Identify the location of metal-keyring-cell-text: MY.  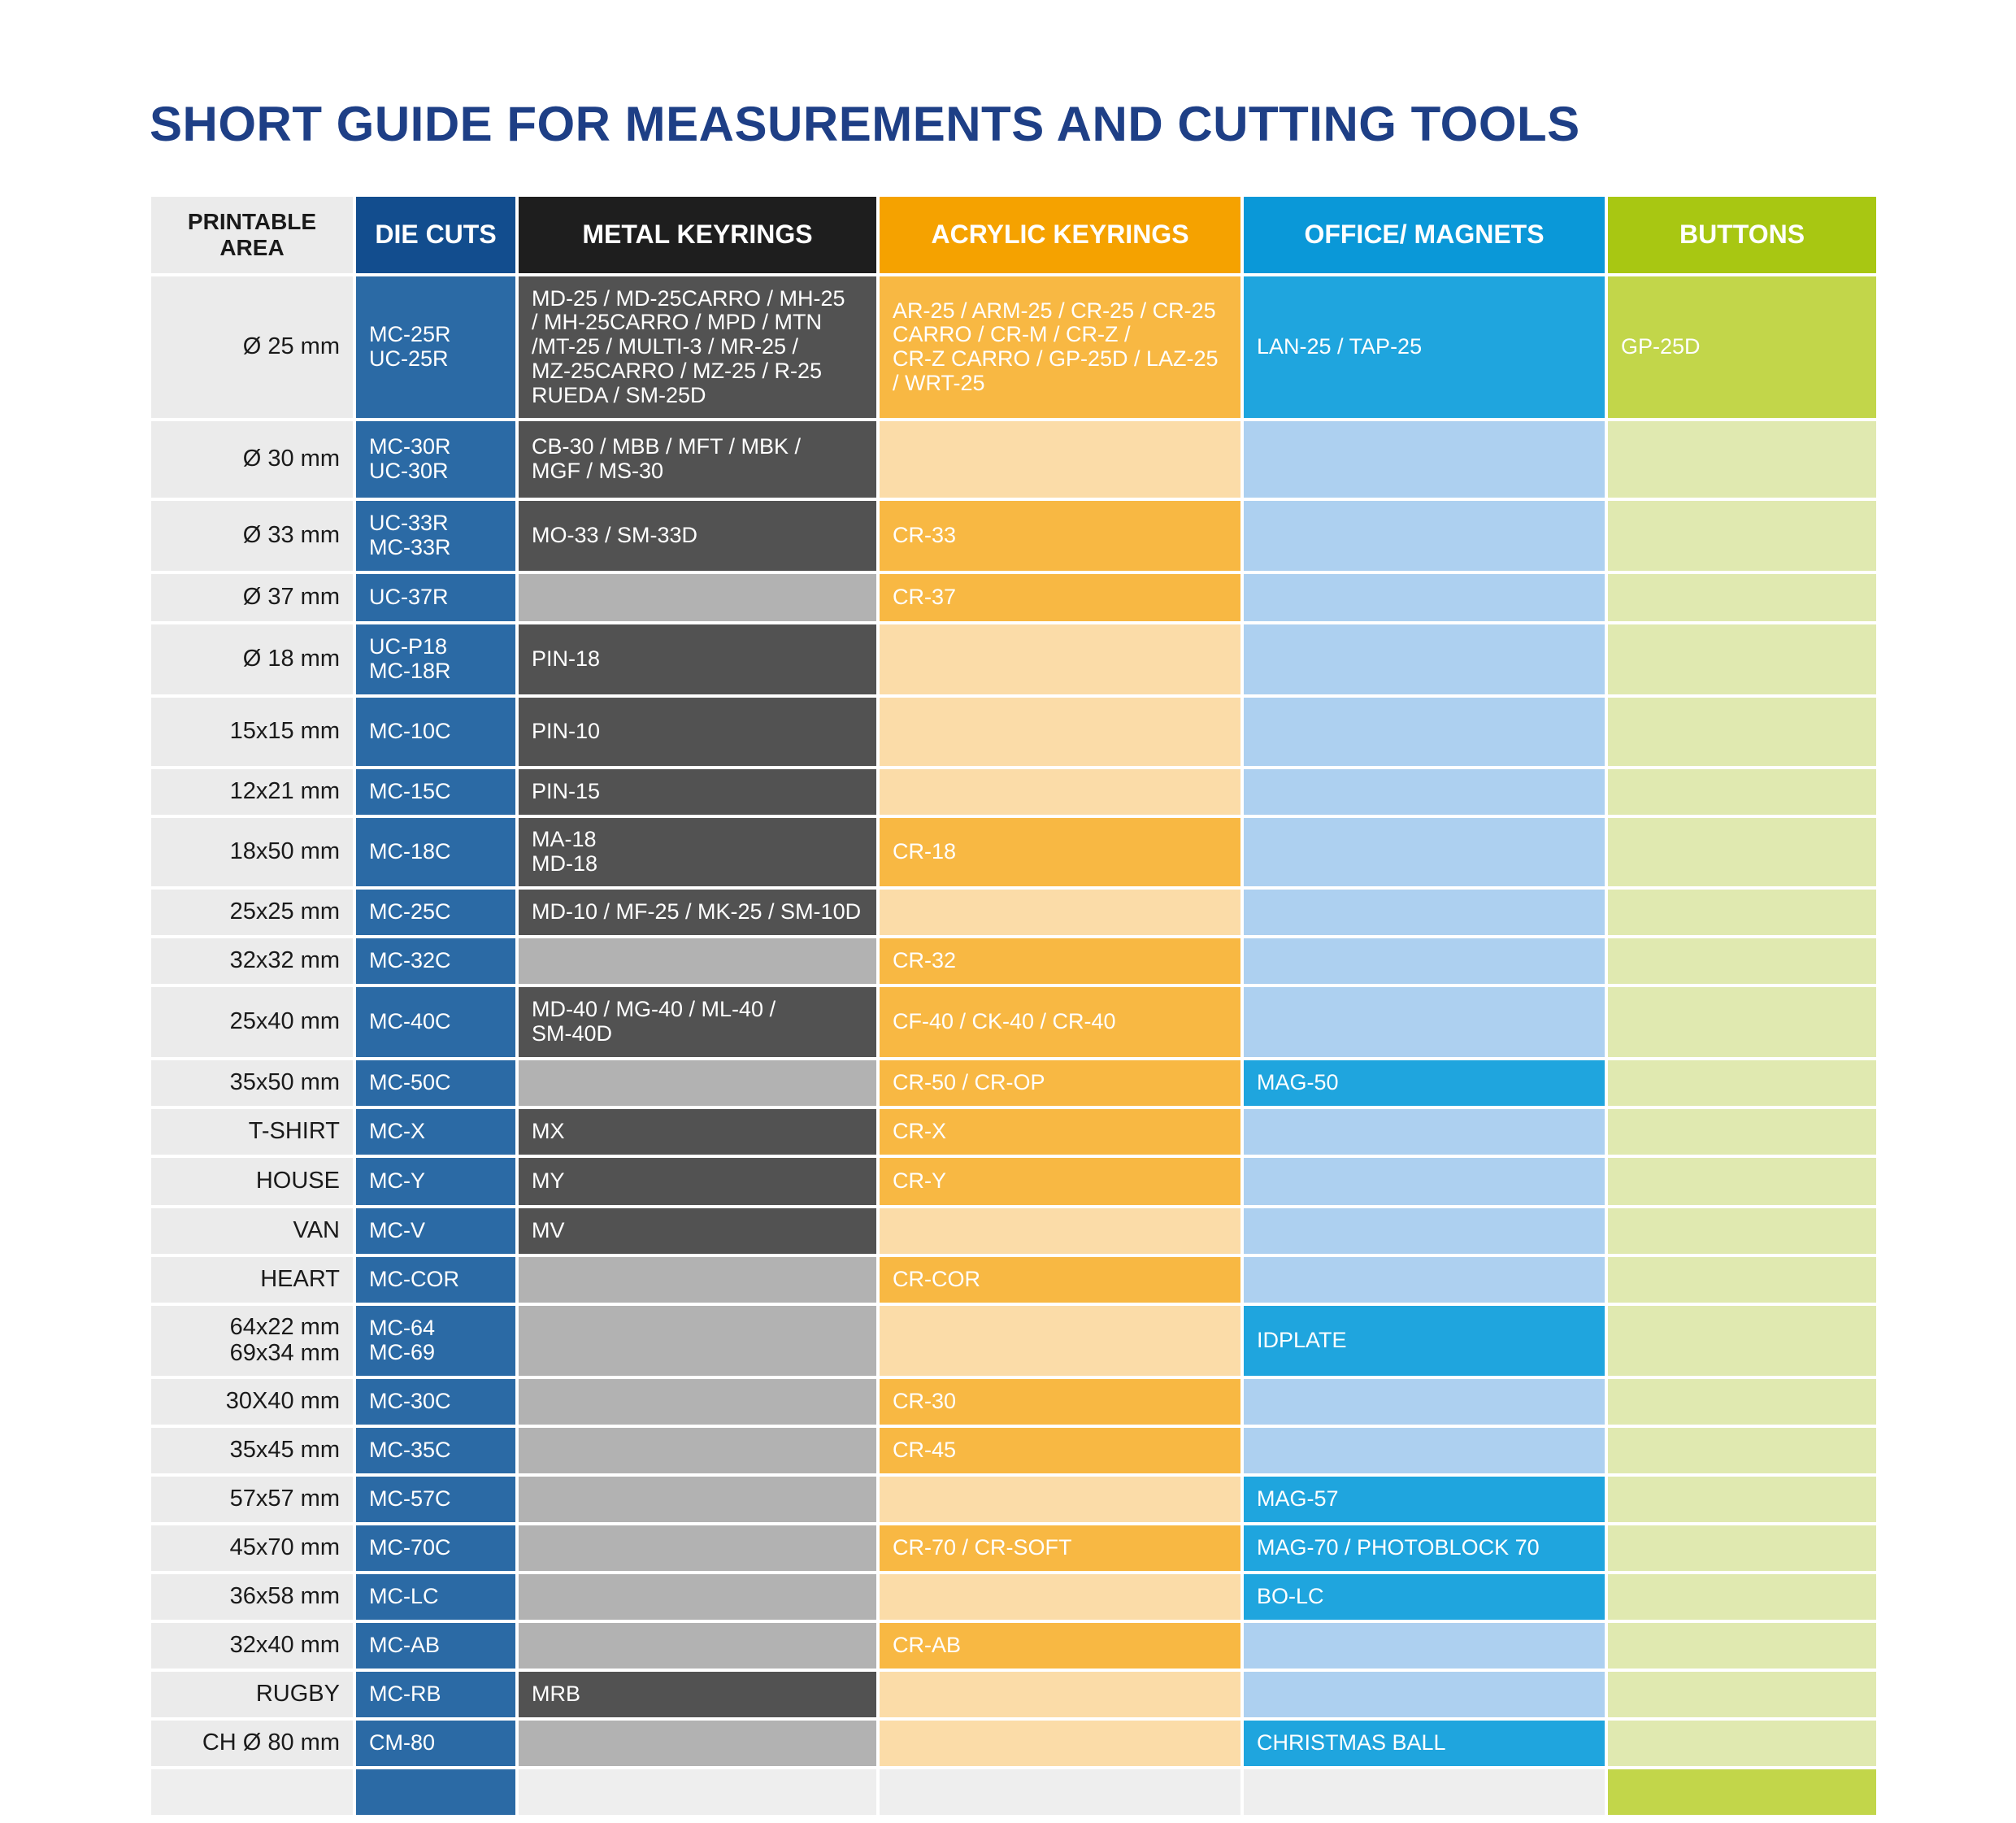
(548, 1181).